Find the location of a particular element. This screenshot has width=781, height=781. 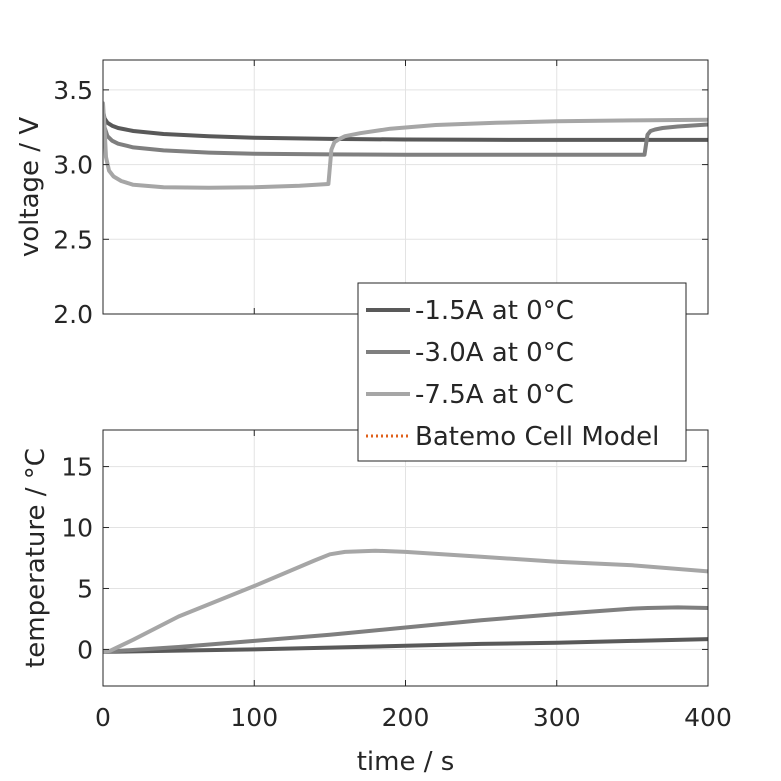

y-tick-label: 2.5 is located at coordinates (73, 239).